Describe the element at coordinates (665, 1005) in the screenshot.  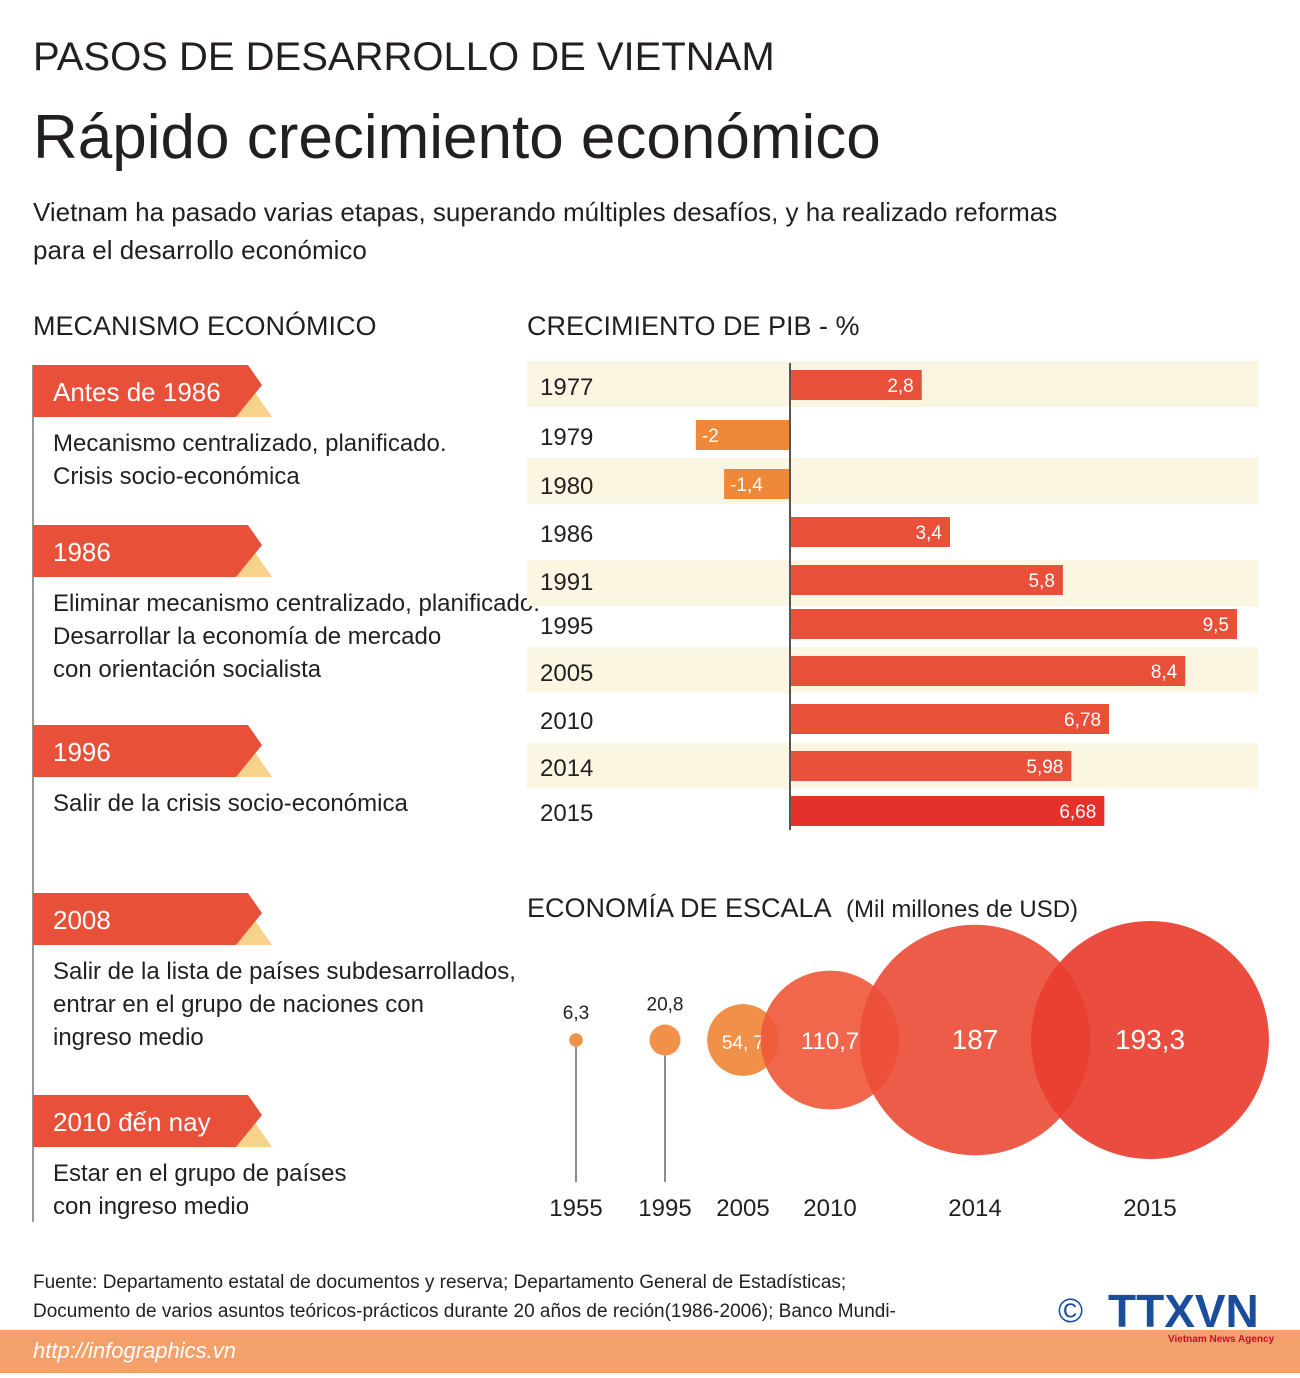
I see `value-label: 20,8` at that location.